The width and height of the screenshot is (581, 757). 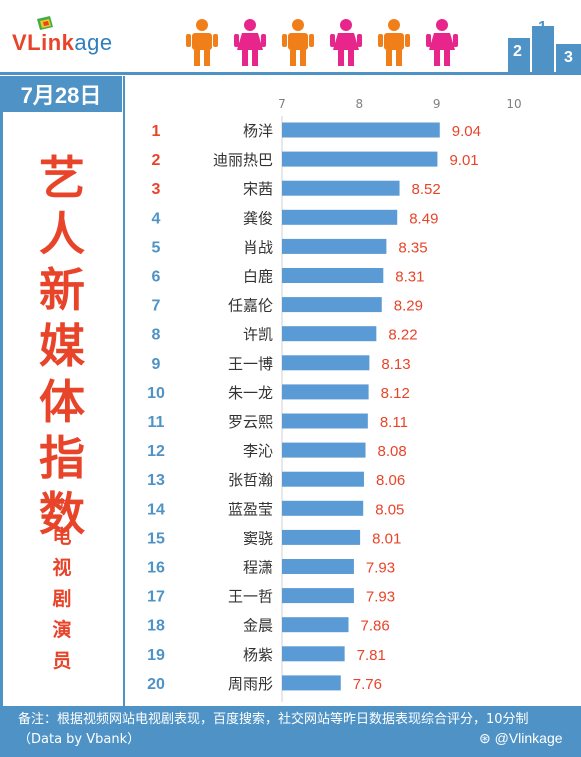 I want to click on artist-name: 程潇, so click(x=258, y=568).